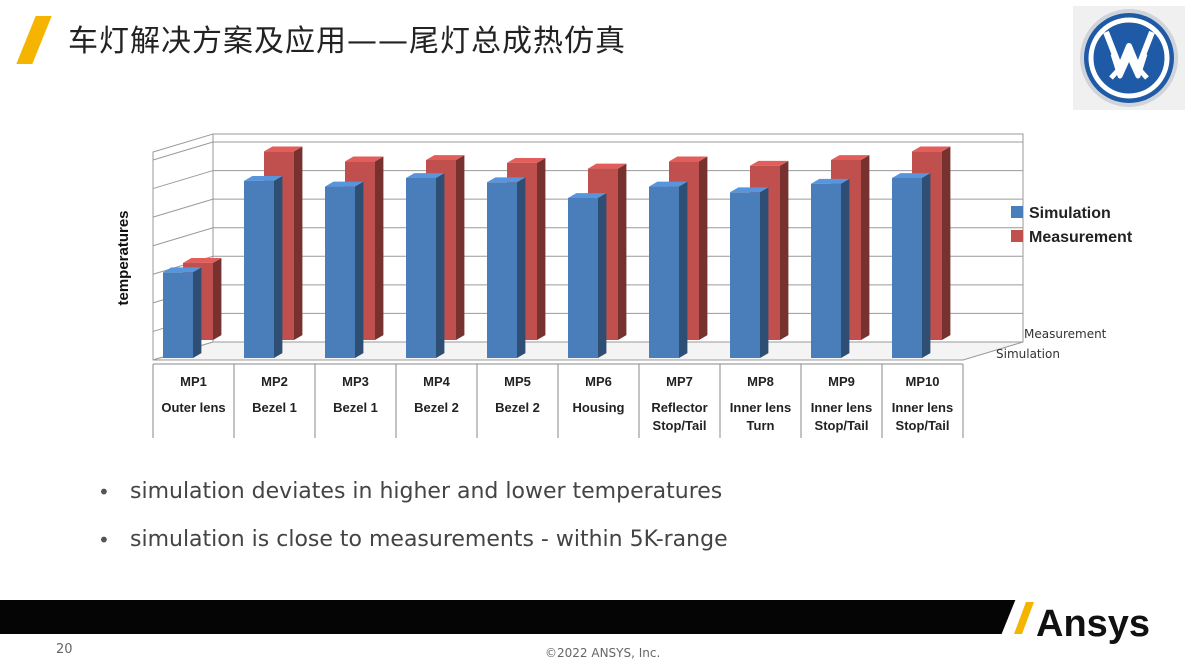 This screenshot has height=671, width=1192. What do you see at coordinates (425, 175) in the screenshot?
I see `bar-simulation-MP4-top` at bounding box center [425, 175].